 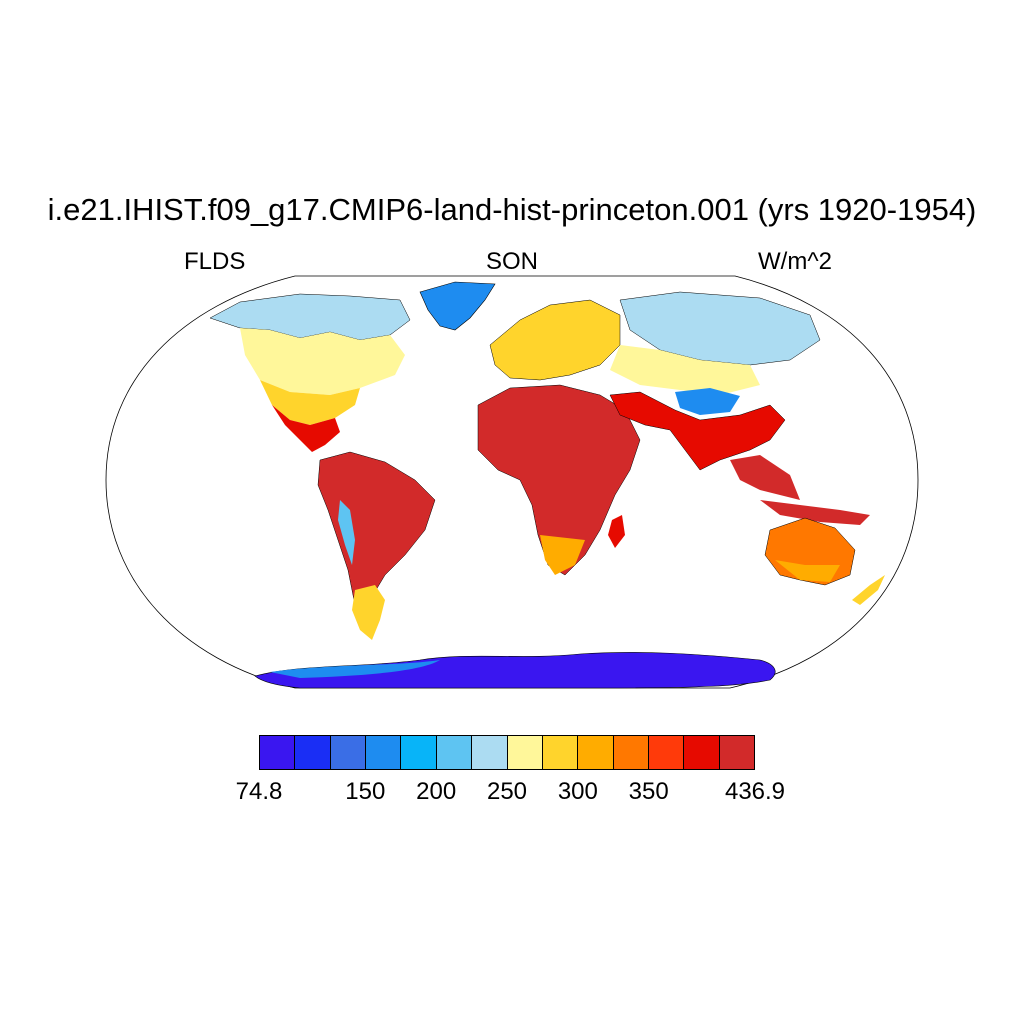 I want to click on colorbar-tick-label: 150, so click(x=365, y=791).